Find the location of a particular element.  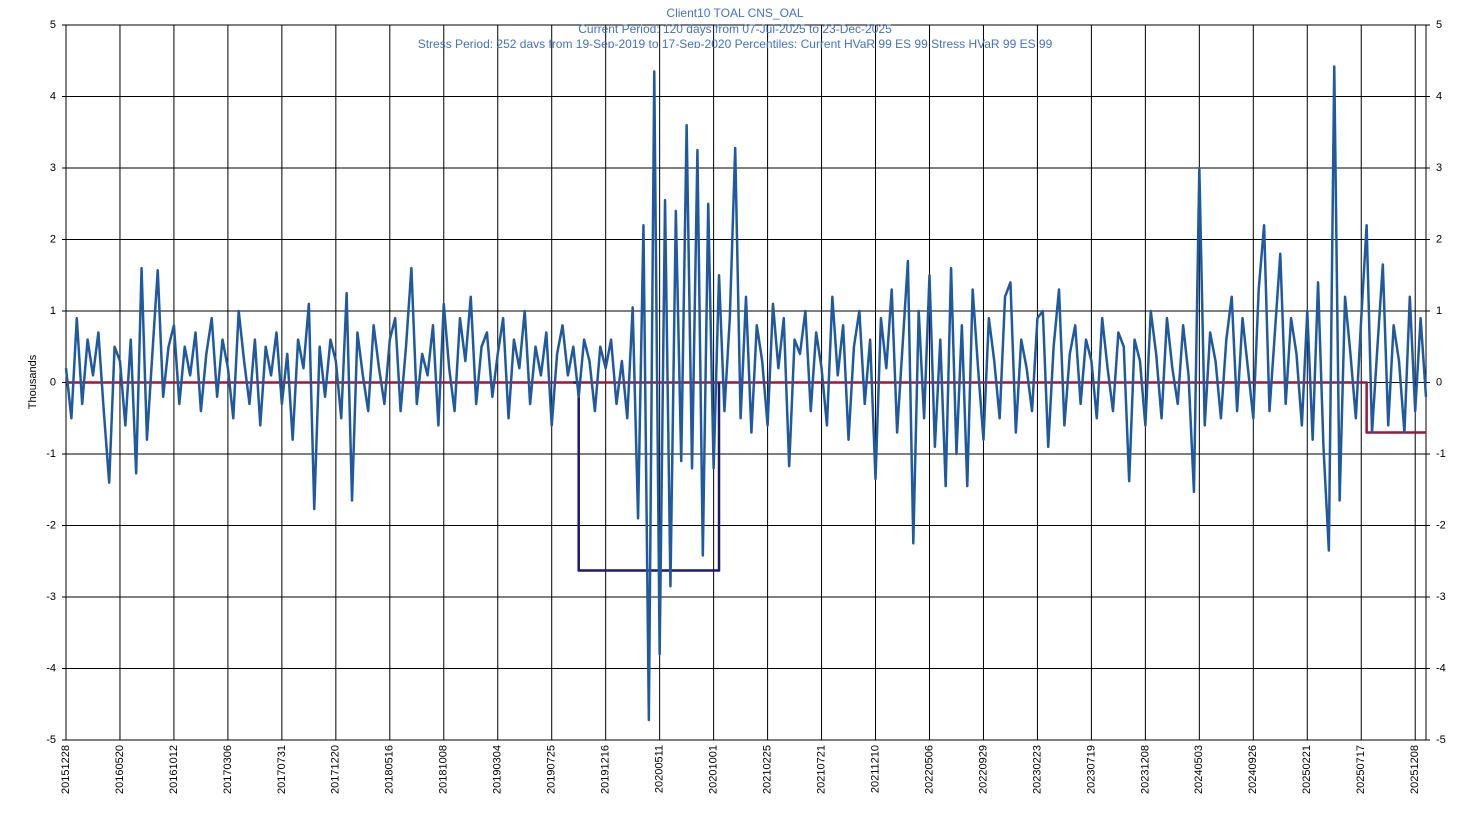

x-tick-label: 20220929 is located at coordinates (983, 769).